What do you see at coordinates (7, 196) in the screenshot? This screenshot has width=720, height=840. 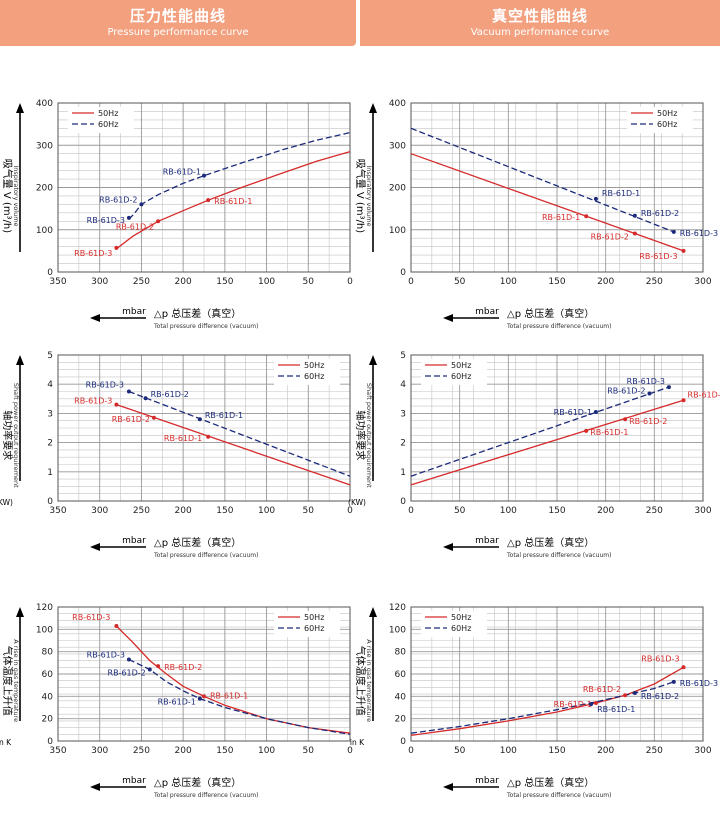 I see `y-axis-label-cn: 吸气量 V (m³/h)` at bounding box center [7, 196].